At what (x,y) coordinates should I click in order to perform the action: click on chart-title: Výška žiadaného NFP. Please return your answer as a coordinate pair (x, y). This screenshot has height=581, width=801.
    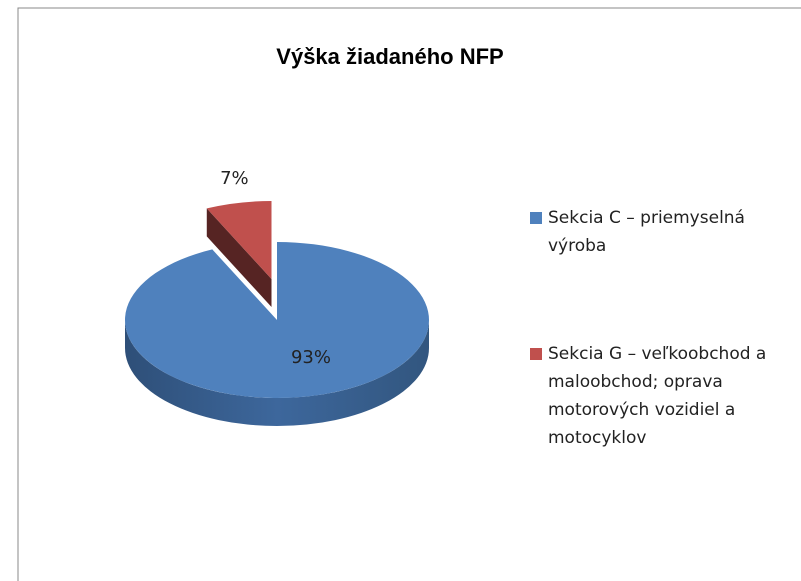
    Looking at the image, I should click on (389, 56).